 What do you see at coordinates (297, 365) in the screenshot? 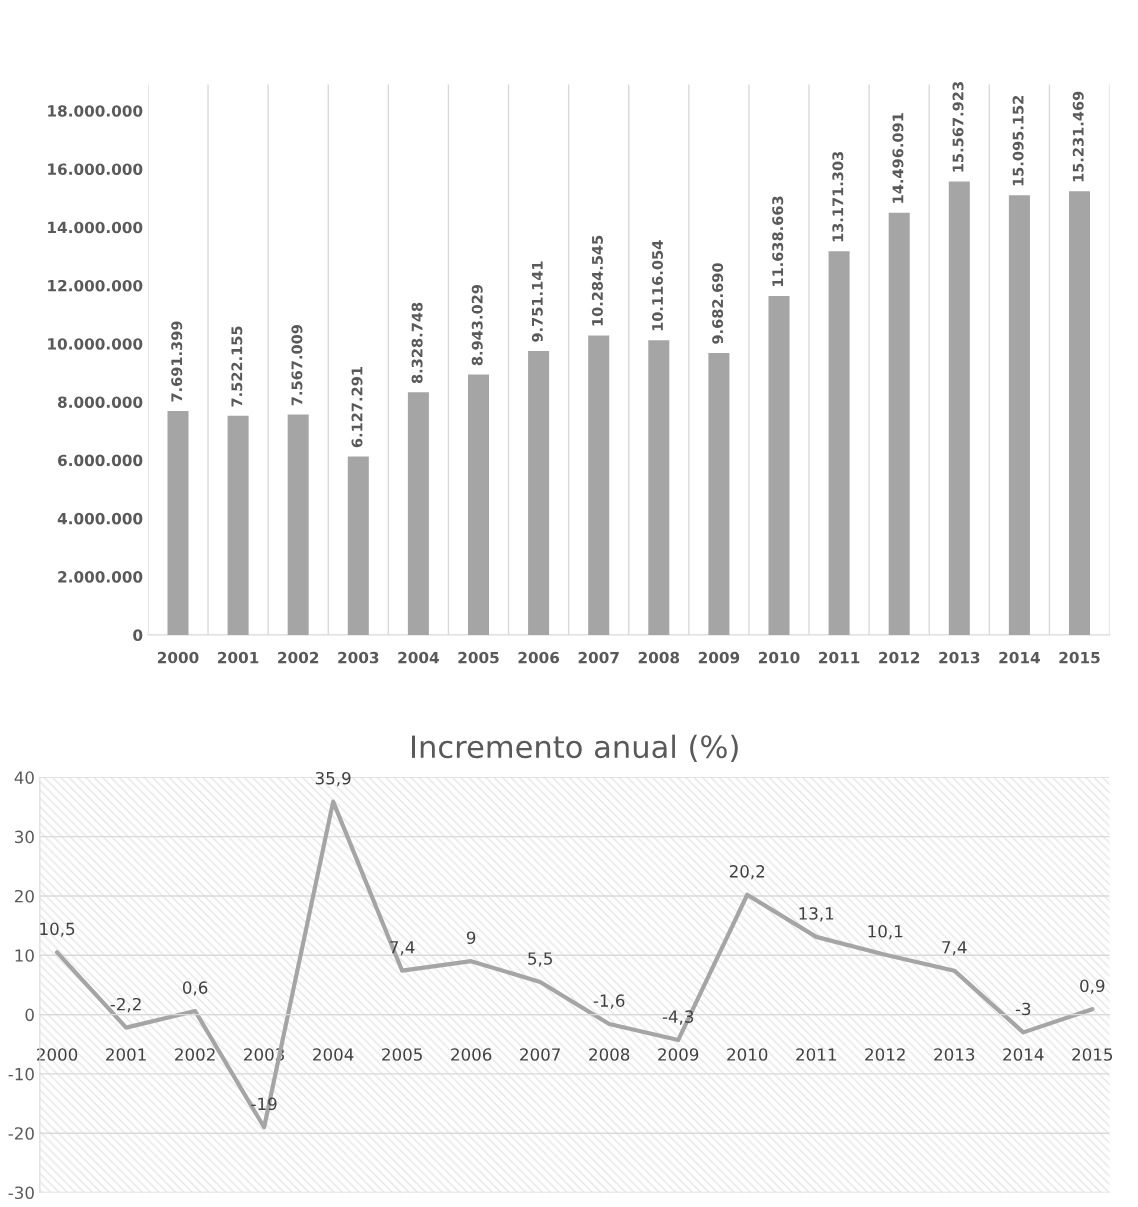
I see `data-label: 7.567.009` at bounding box center [297, 365].